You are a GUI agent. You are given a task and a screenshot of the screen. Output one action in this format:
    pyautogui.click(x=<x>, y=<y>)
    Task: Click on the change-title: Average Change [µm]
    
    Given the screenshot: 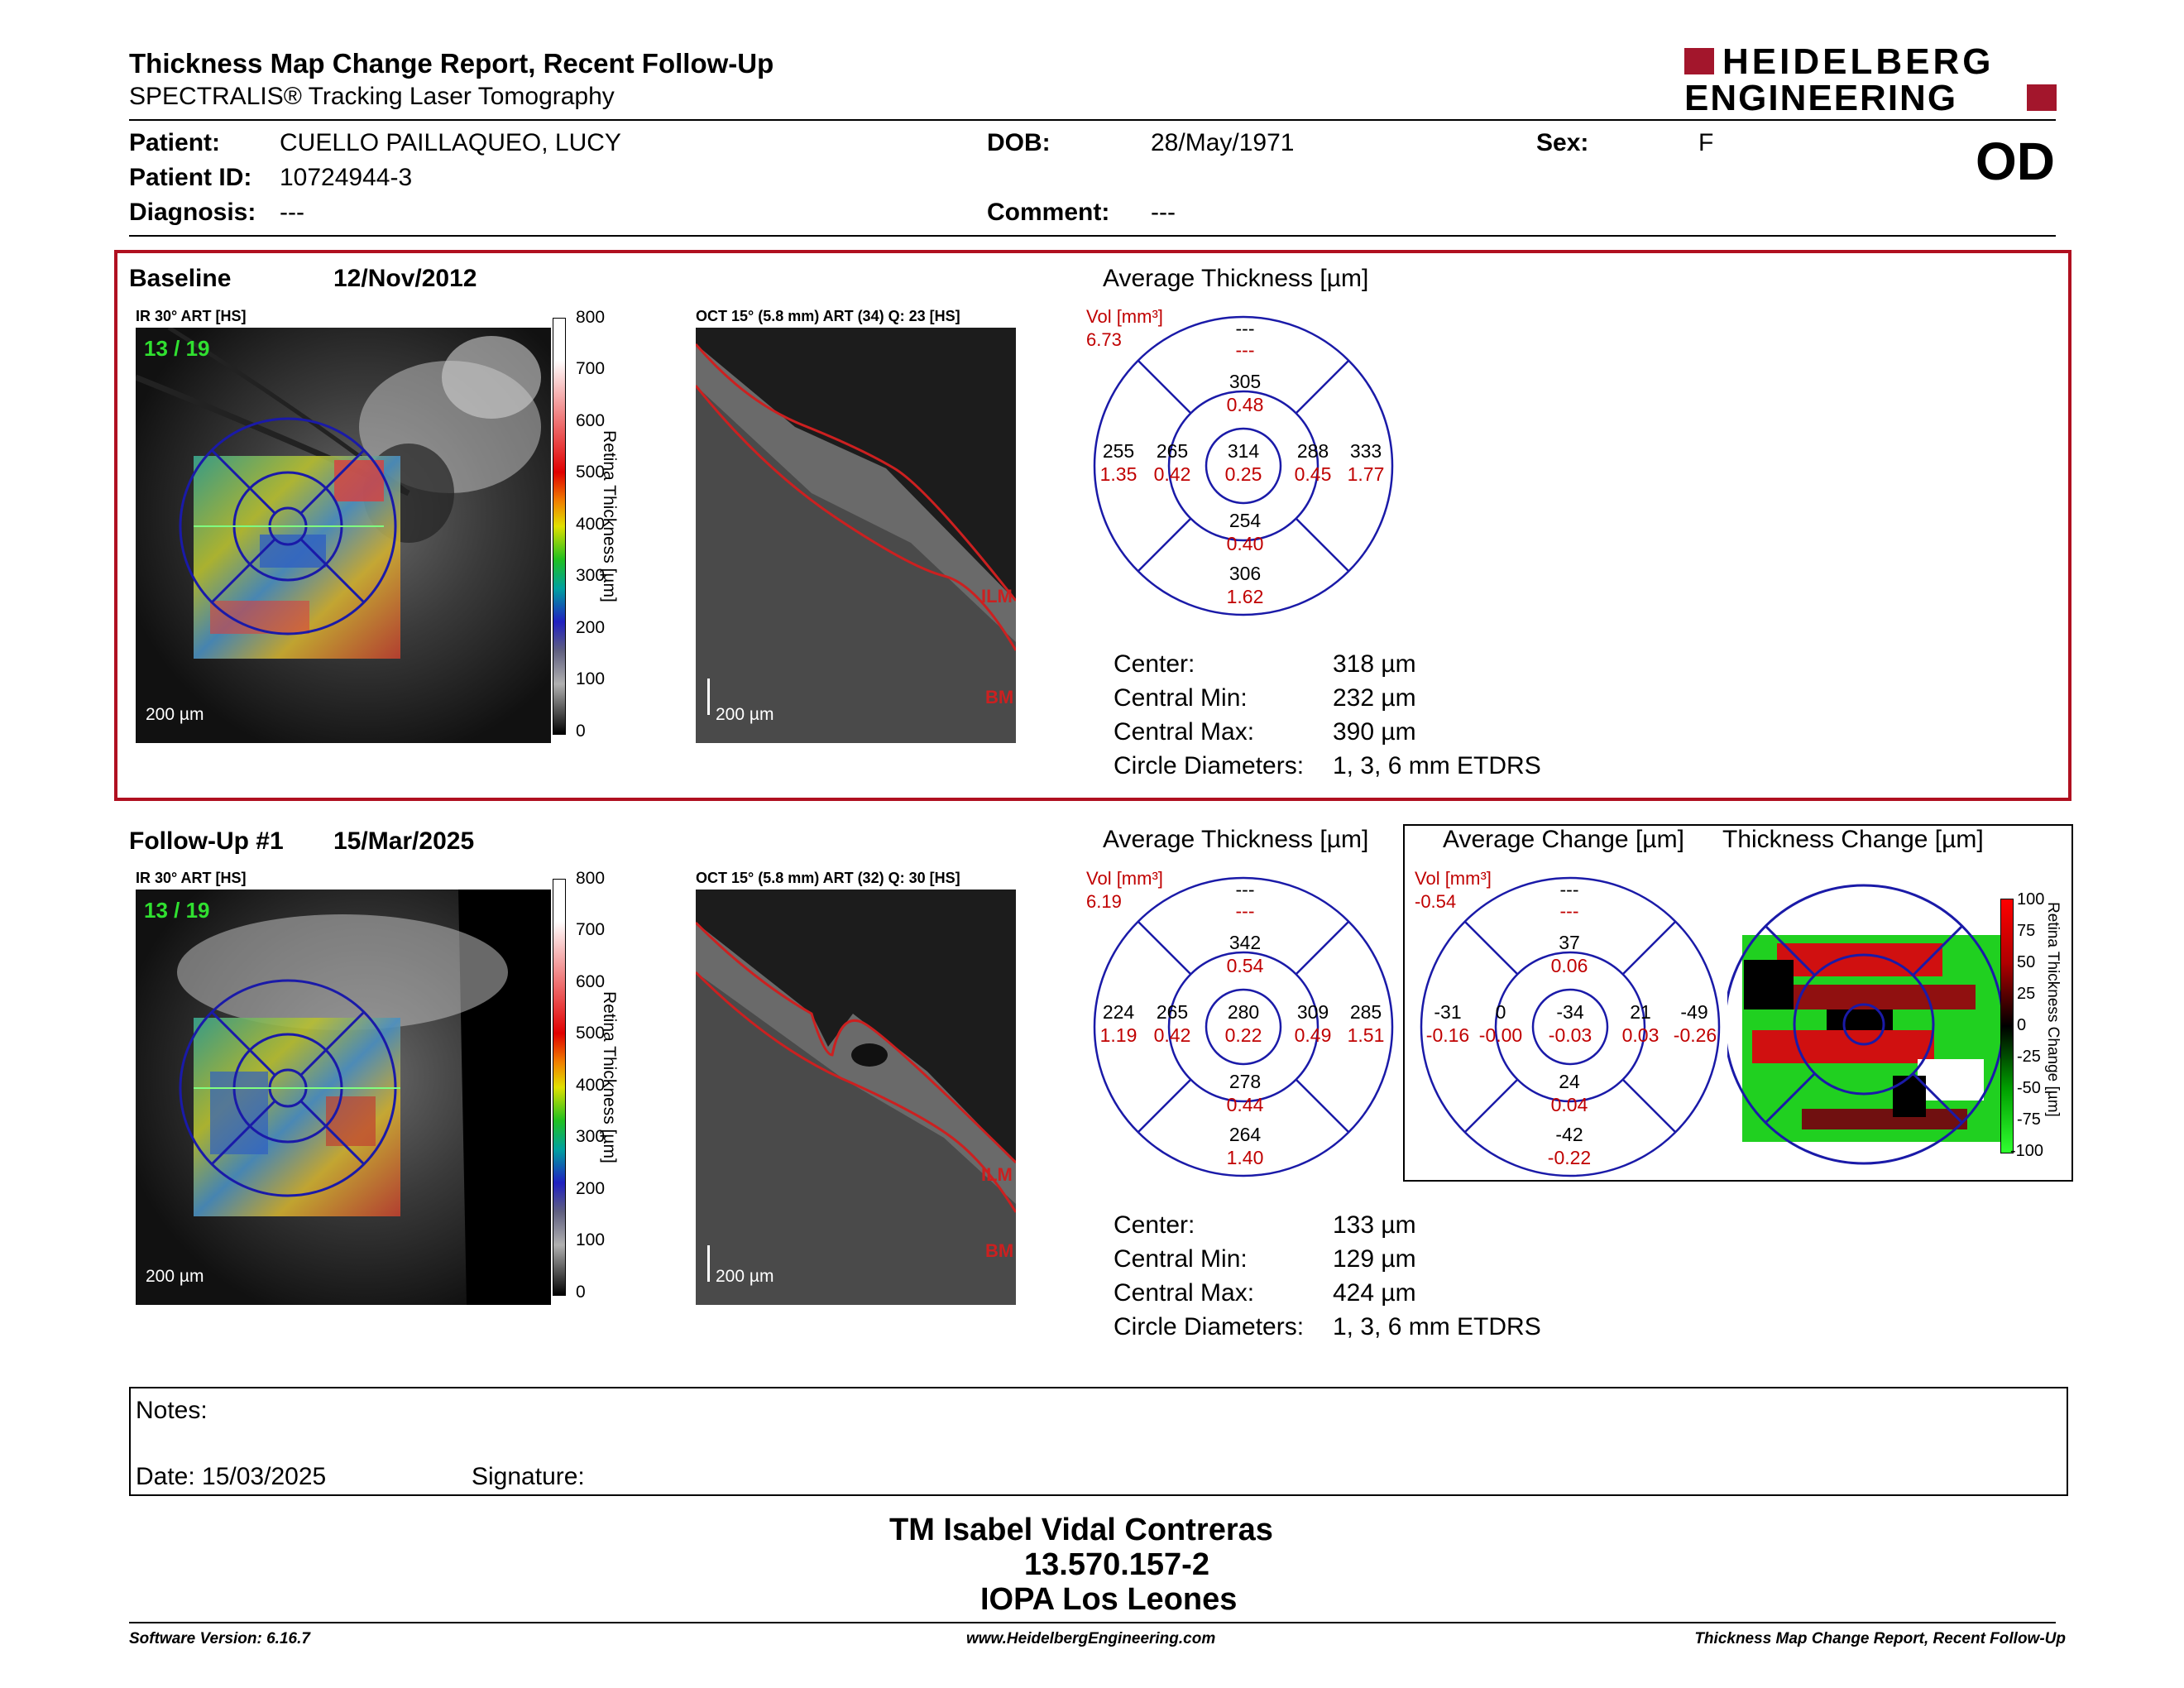 What is the action you would take?
    pyautogui.click(x=1563, y=839)
    